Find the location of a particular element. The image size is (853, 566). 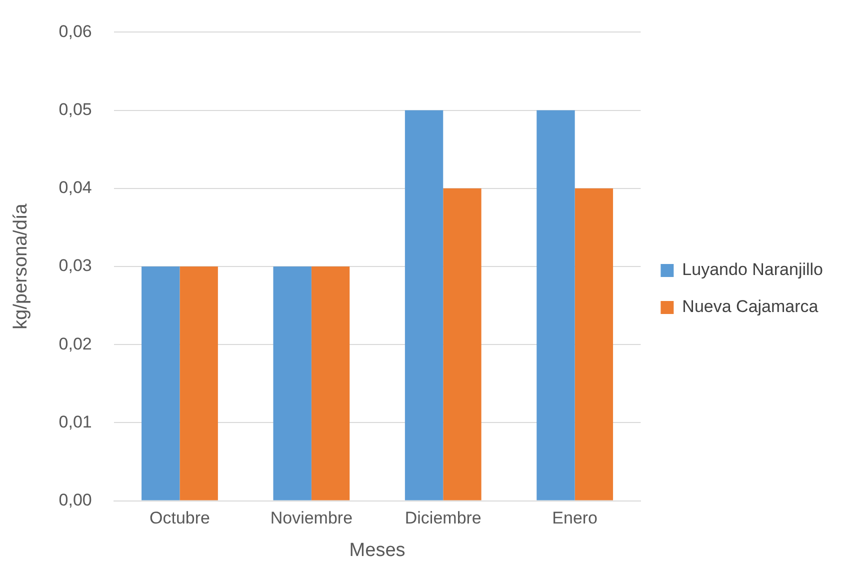

y-tick-label: 0,01 is located at coordinates (75, 422).